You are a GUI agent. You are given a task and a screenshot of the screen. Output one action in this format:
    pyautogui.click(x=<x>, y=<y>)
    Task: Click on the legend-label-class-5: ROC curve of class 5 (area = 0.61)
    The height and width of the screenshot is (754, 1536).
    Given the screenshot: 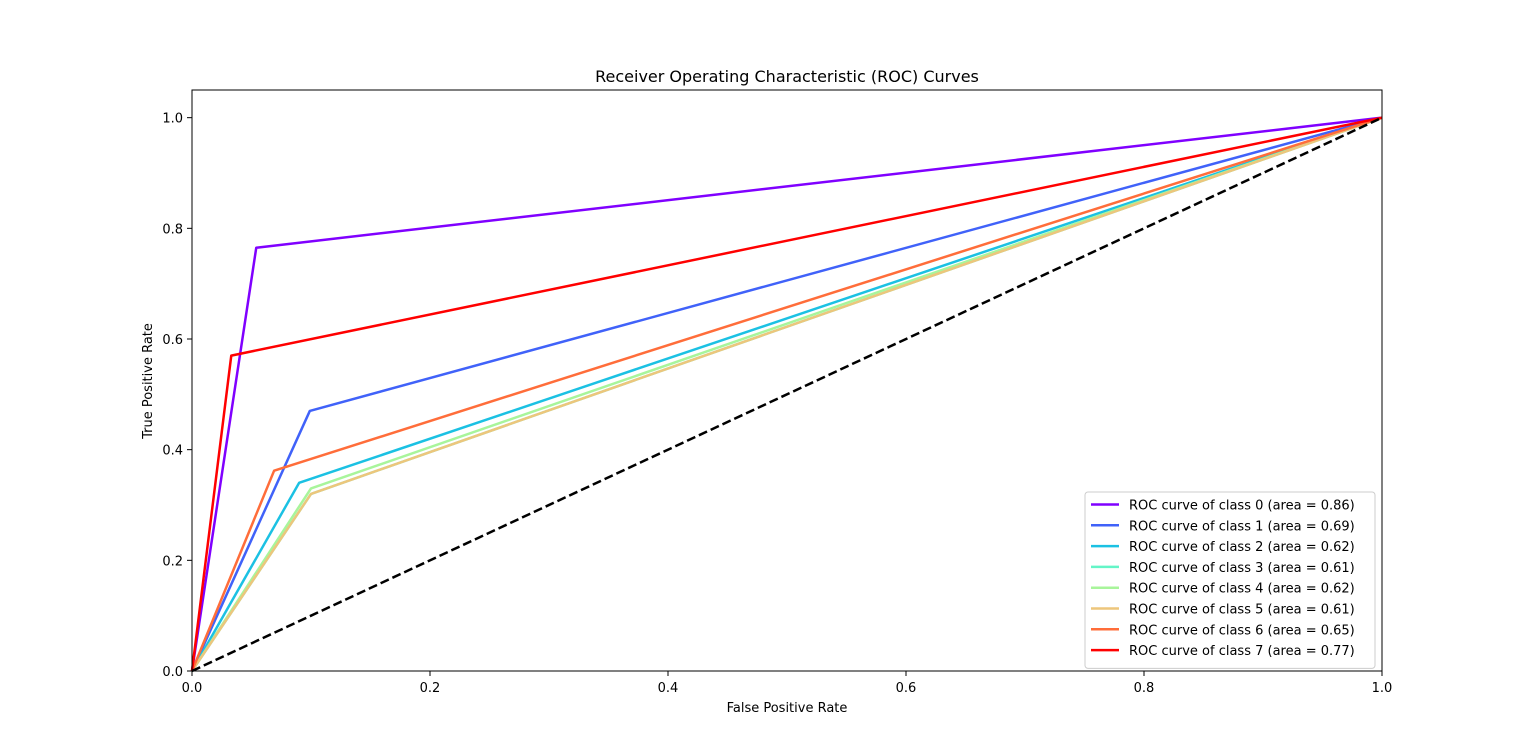 What is the action you would take?
    pyautogui.click(x=1242, y=610)
    